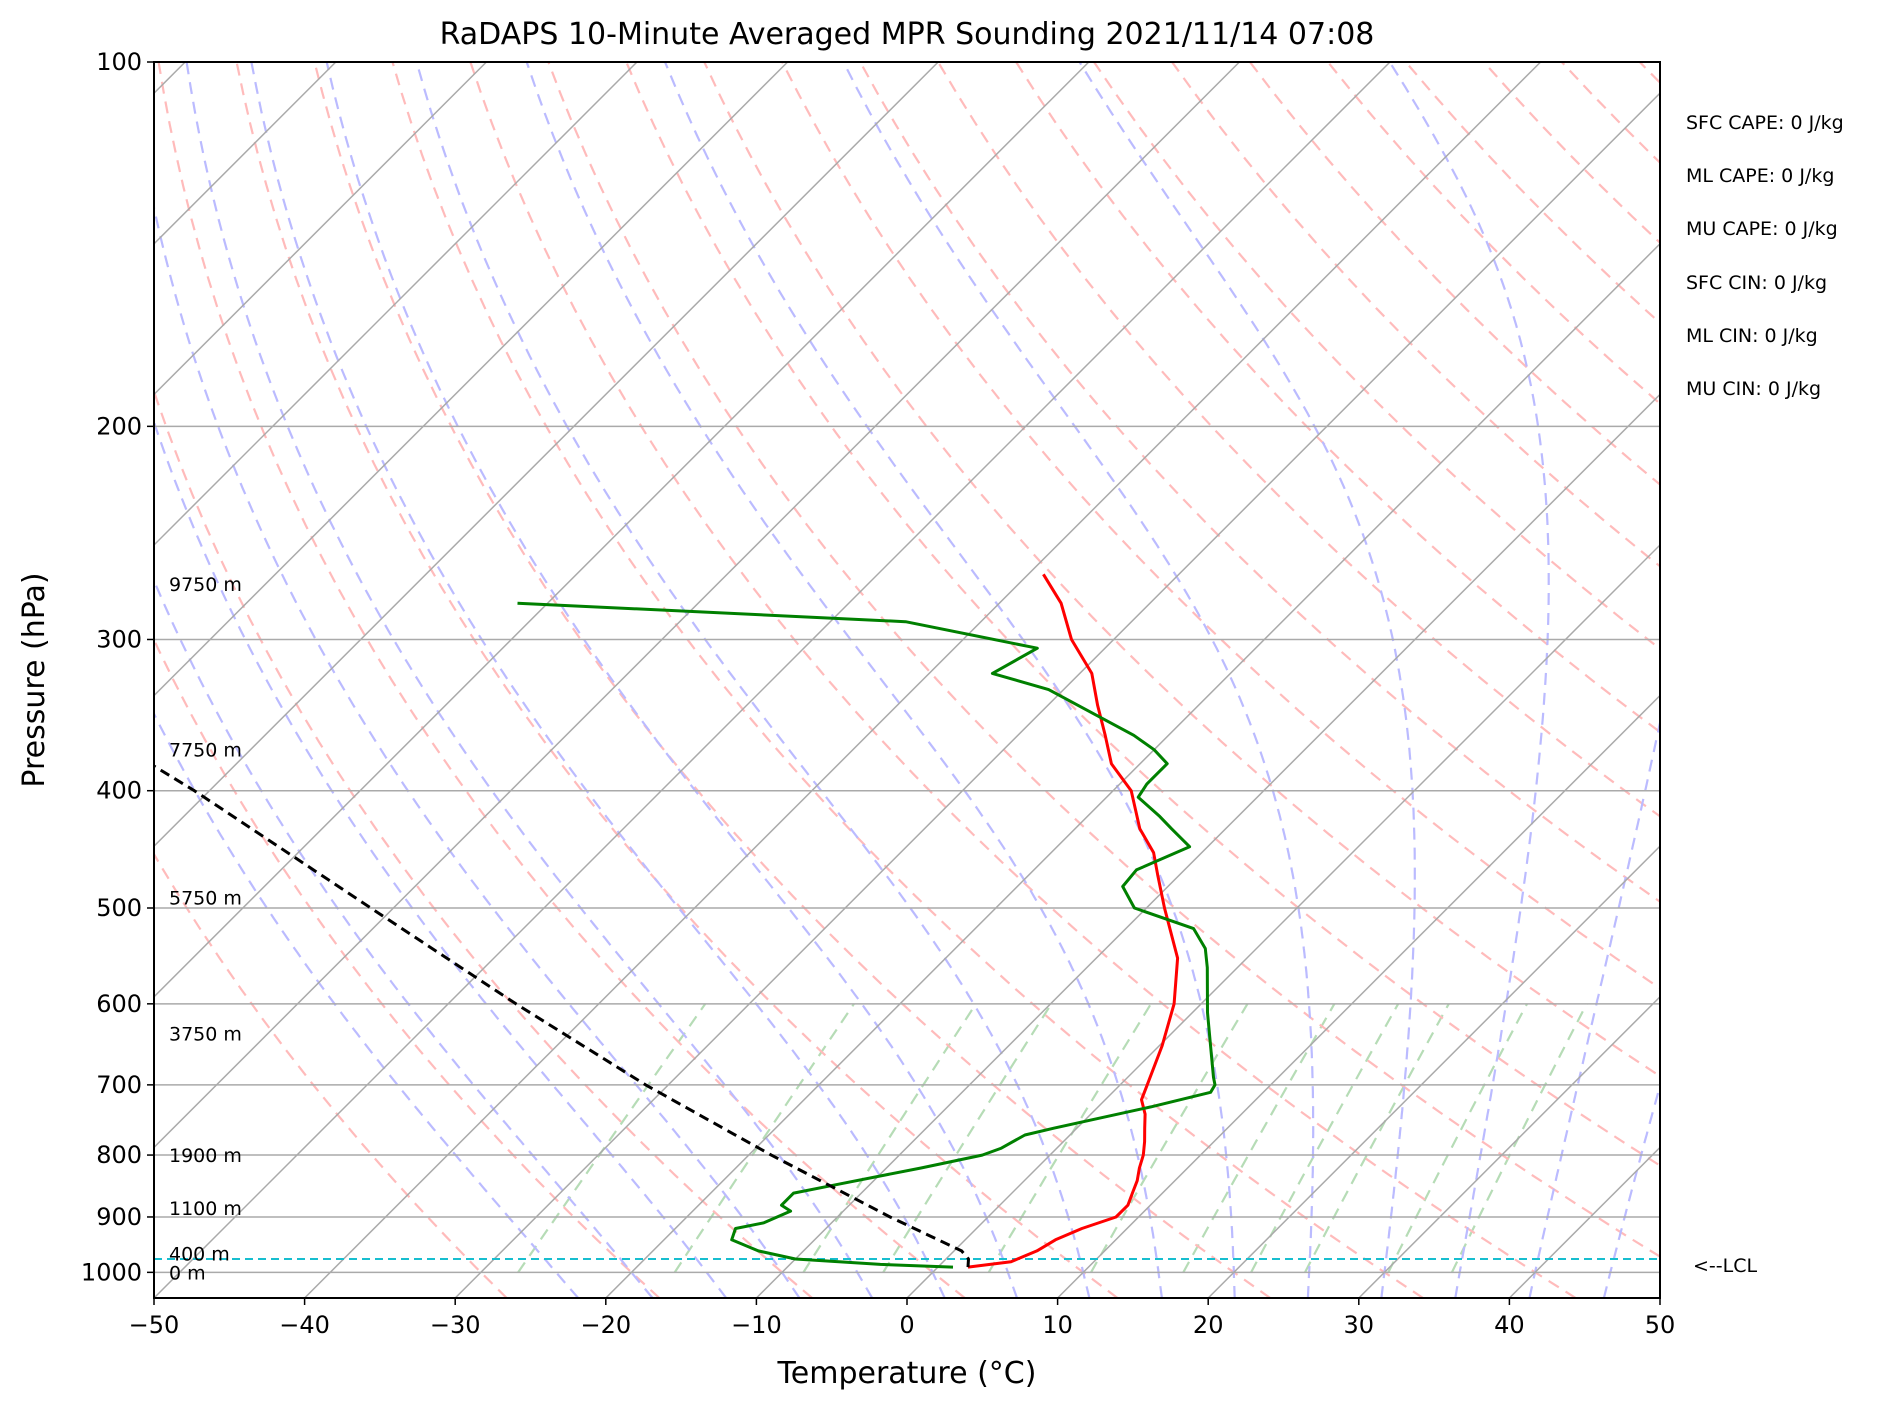  Describe the element at coordinates (187, 1273) in the screenshot. I see `height-label: 0 m` at that location.